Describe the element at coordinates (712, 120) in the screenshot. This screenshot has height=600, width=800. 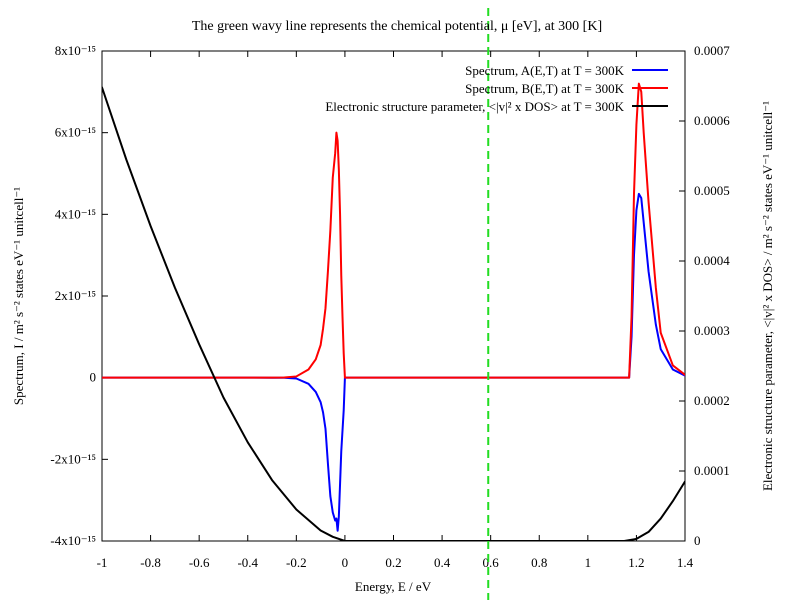
I see `y2-tick-label: 0.0006` at that location.